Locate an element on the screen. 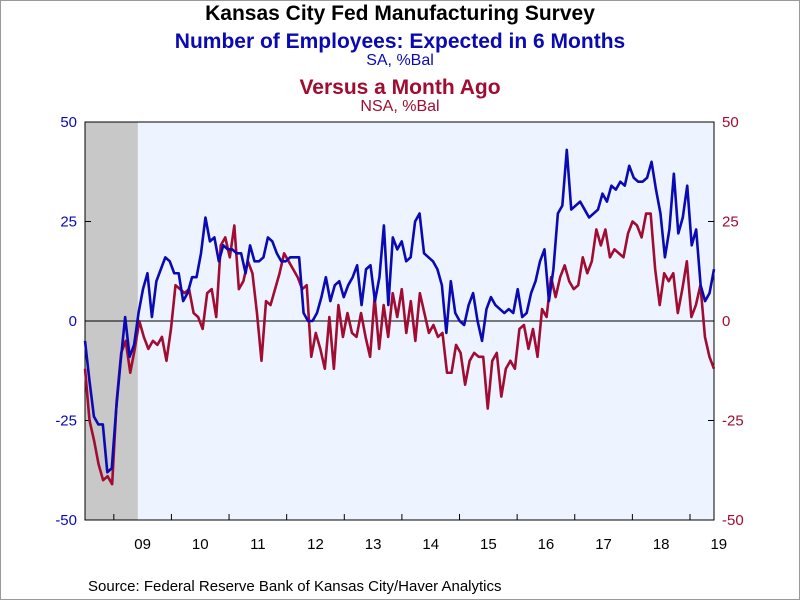 This screenshot has width=800, height=600. x-axis-tick-label: 18 is located at coordinates (661, 544).